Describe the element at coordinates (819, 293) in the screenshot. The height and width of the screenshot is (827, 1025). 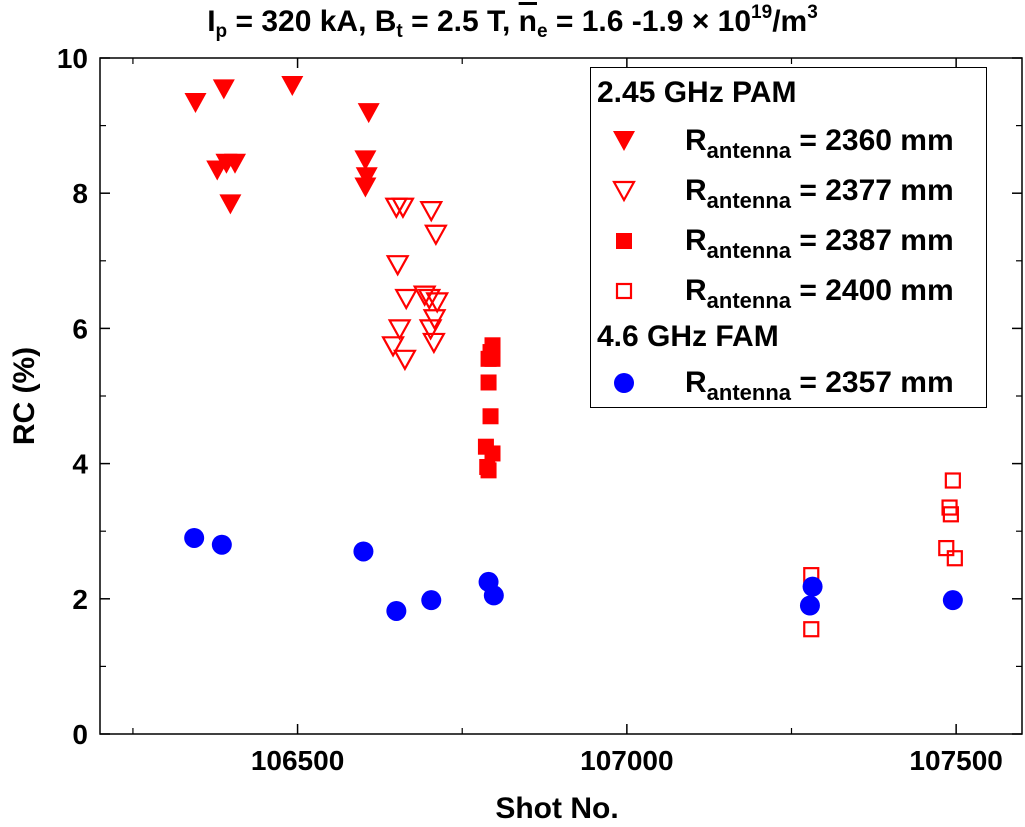
I see `legend-label: Rantenna = 2400 mm` at that location.